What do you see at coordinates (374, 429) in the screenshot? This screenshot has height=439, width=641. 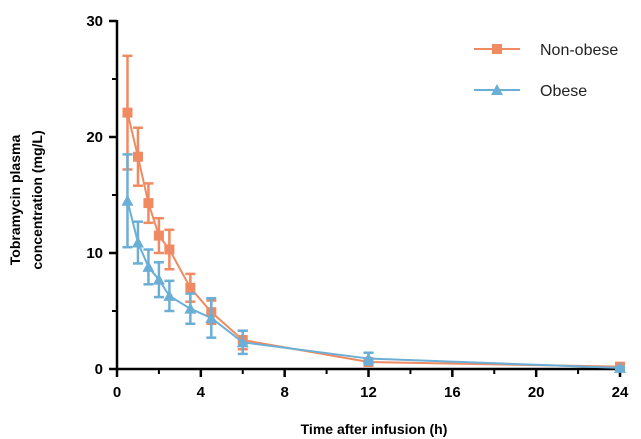 I see `x-axis-title: Time after infusion (h)` at bounding box center [374, 429].